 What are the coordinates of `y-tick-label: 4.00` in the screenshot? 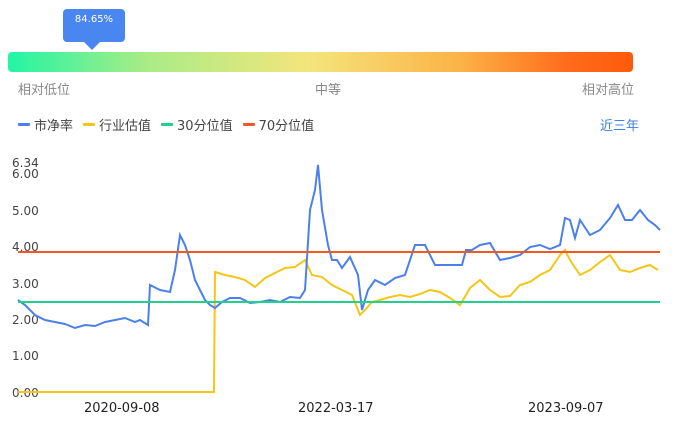 It's located at (25, 247).